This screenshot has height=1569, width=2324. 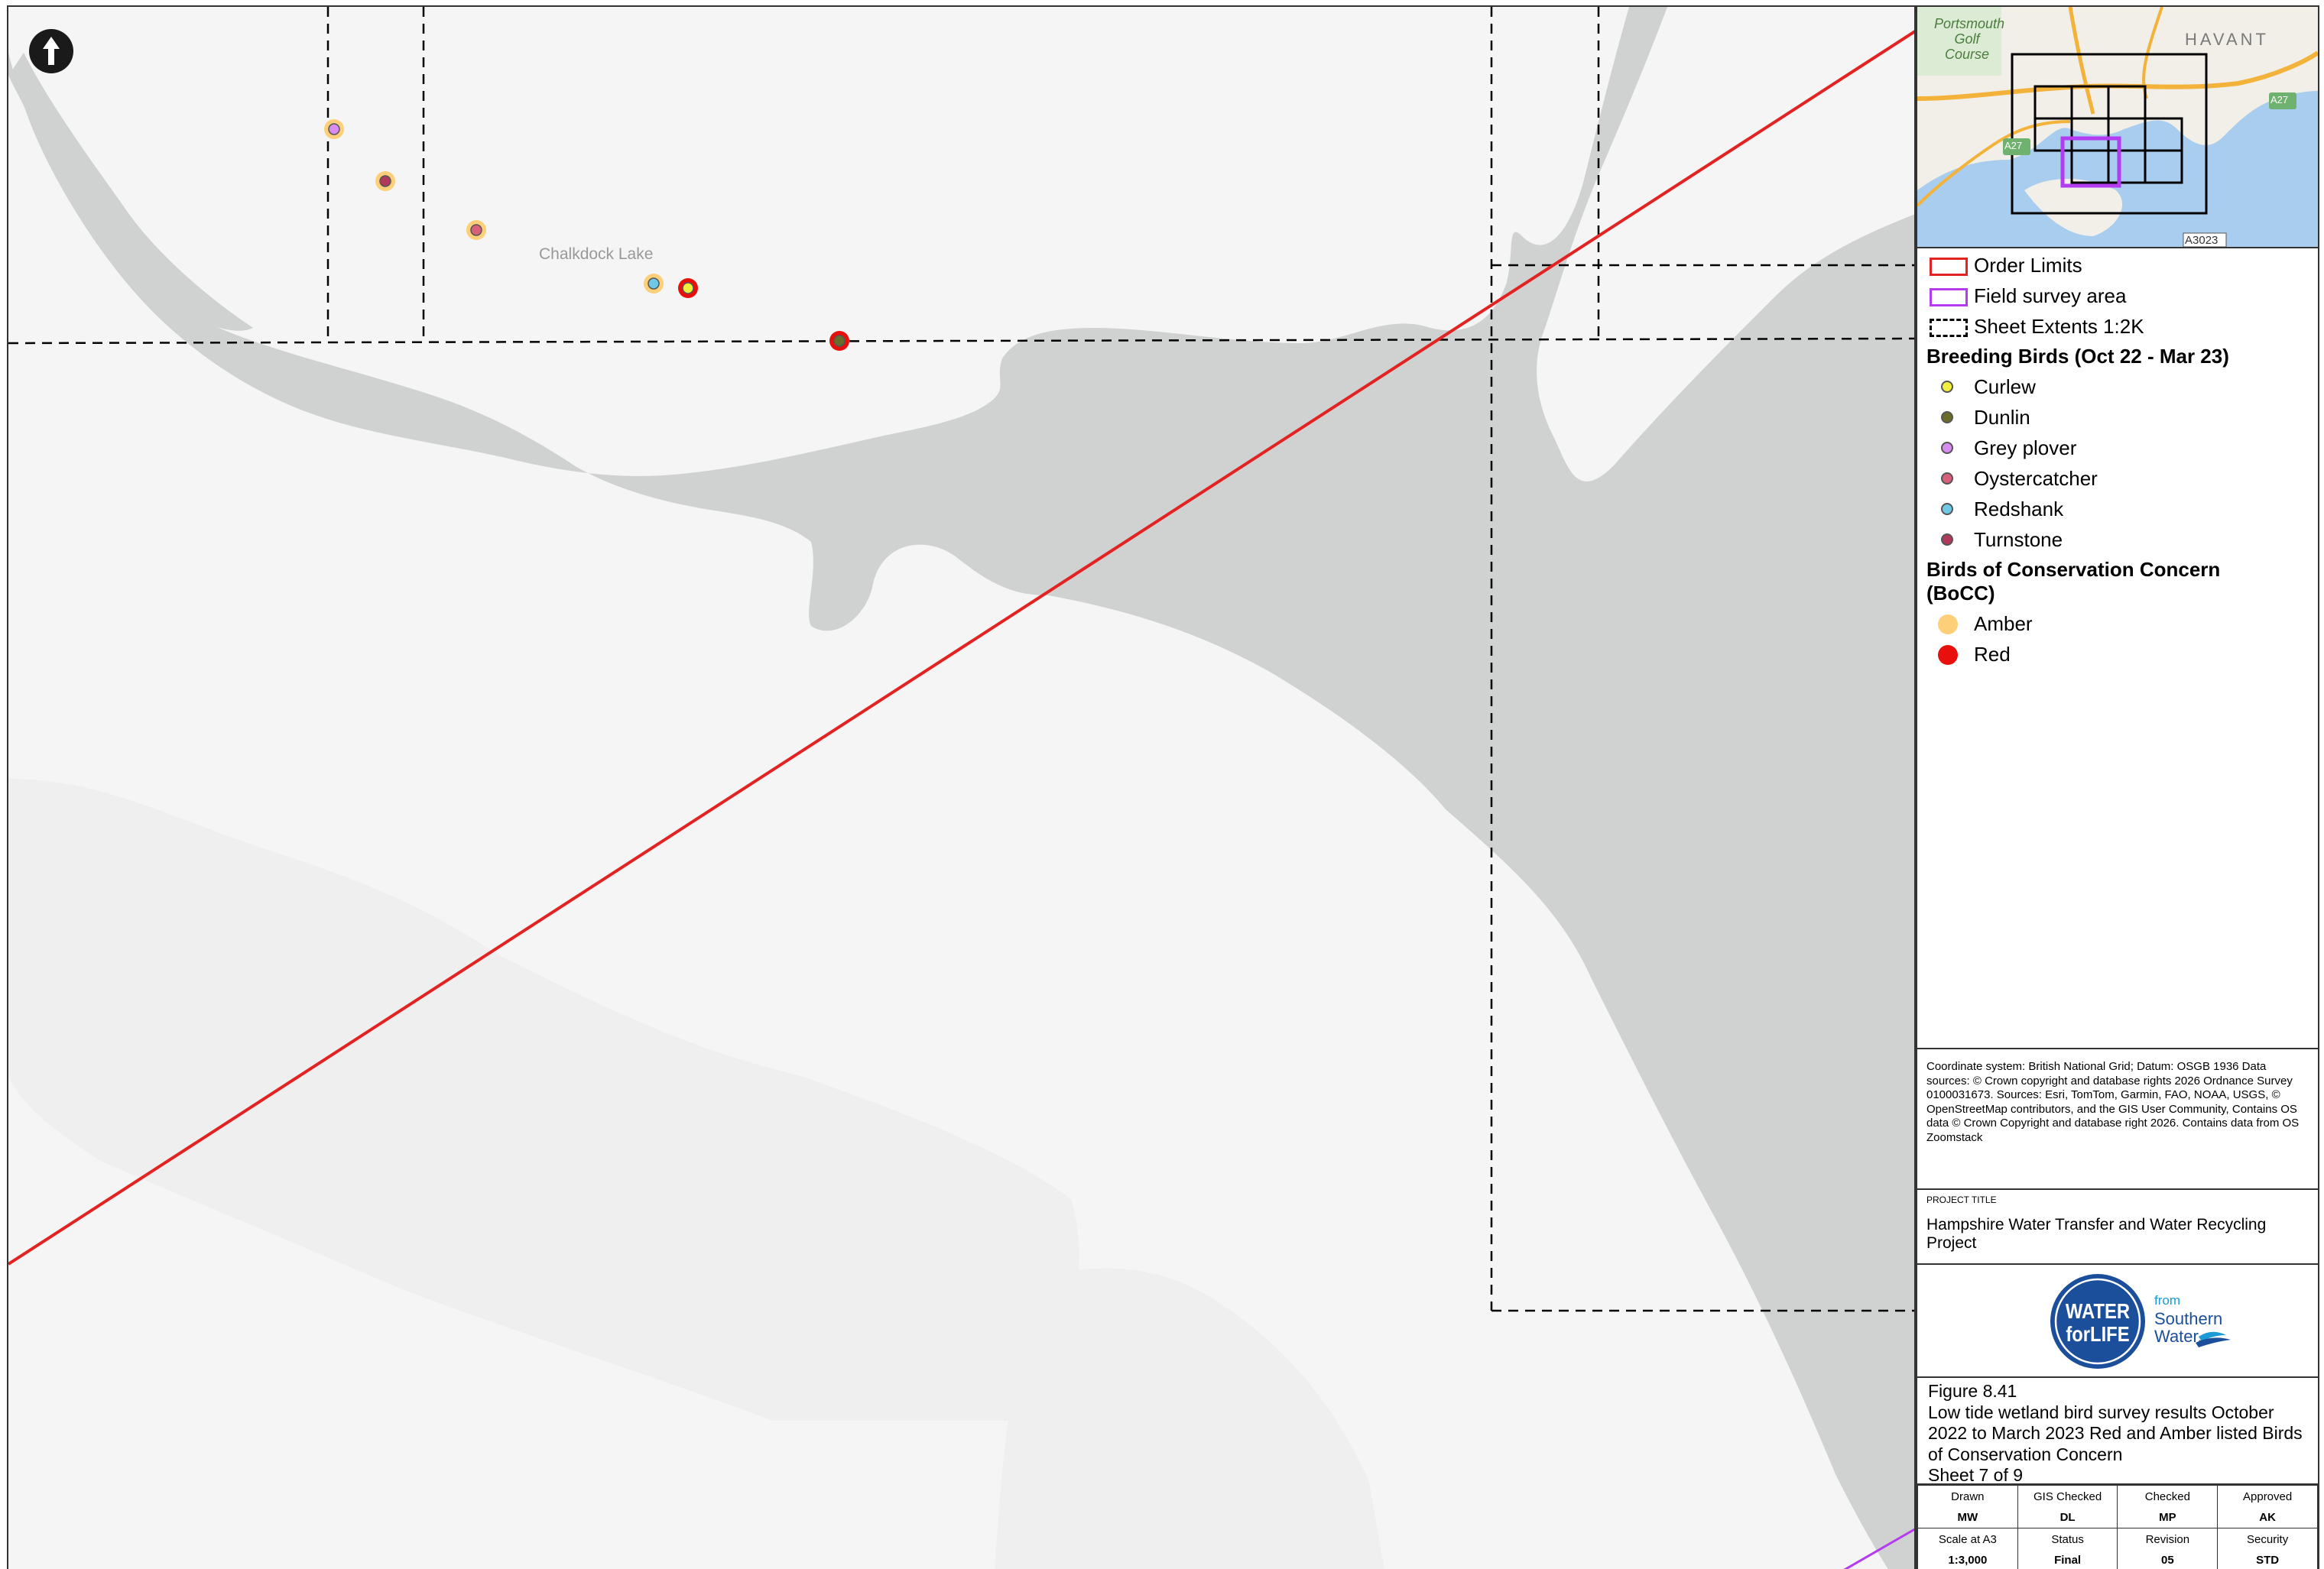 What do you see at coordinates (2118, 509) in the screenshot?
I see `legend-item-redshank: Redshank` at bounding box center [2118, 509].